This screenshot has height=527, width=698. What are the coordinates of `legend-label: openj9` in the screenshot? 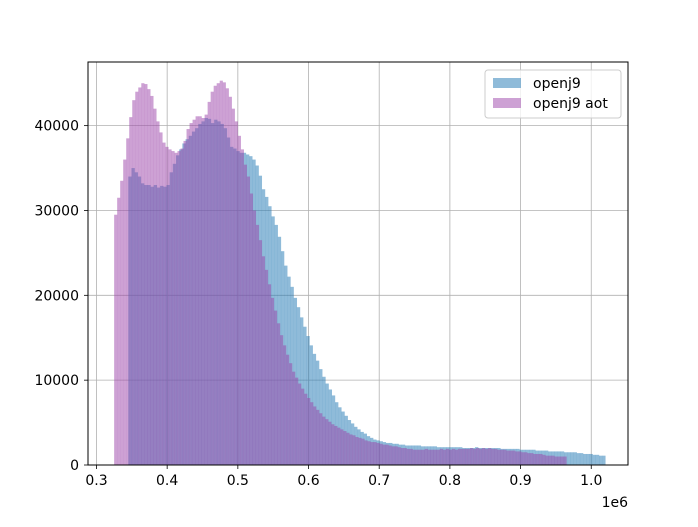 It's located at (557, 84).